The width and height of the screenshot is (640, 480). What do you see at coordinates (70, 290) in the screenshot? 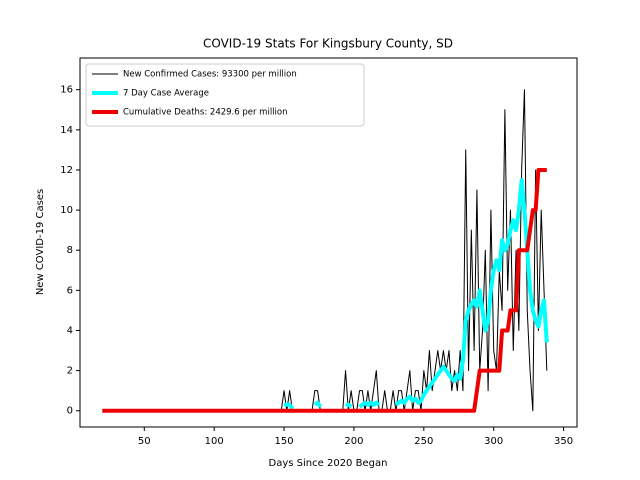
I see `y-tick-label: 6` at bounding box center [70, 290].